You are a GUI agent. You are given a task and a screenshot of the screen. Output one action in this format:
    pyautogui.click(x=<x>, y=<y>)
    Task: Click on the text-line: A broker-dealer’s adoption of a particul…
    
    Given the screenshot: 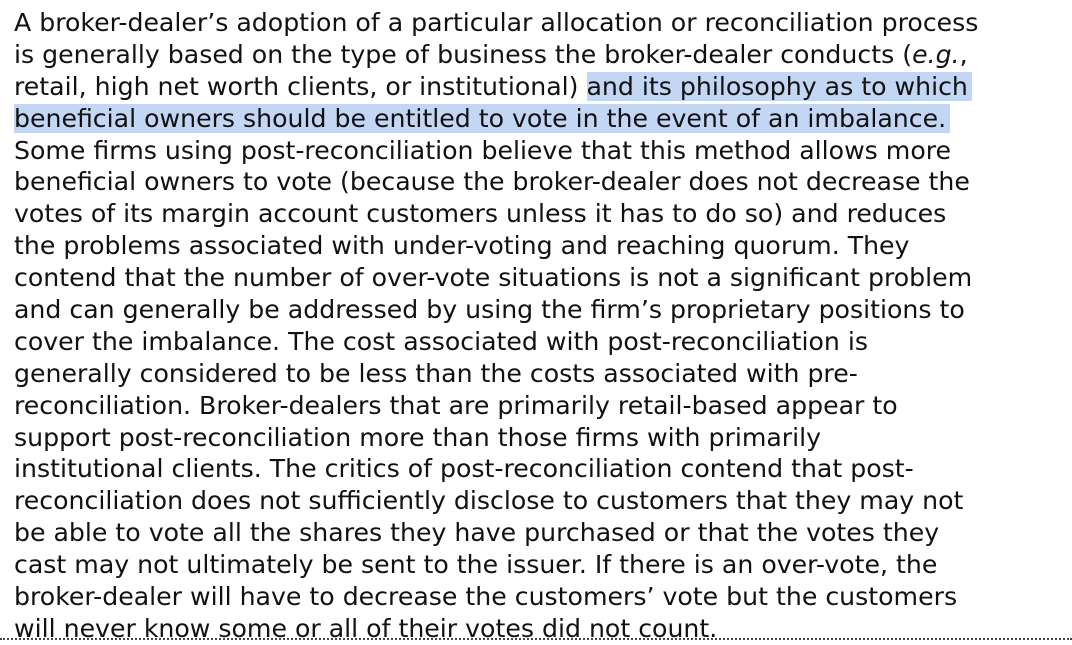 What is the action you would take?
    pyautogui.click(x=539, y=23)
    